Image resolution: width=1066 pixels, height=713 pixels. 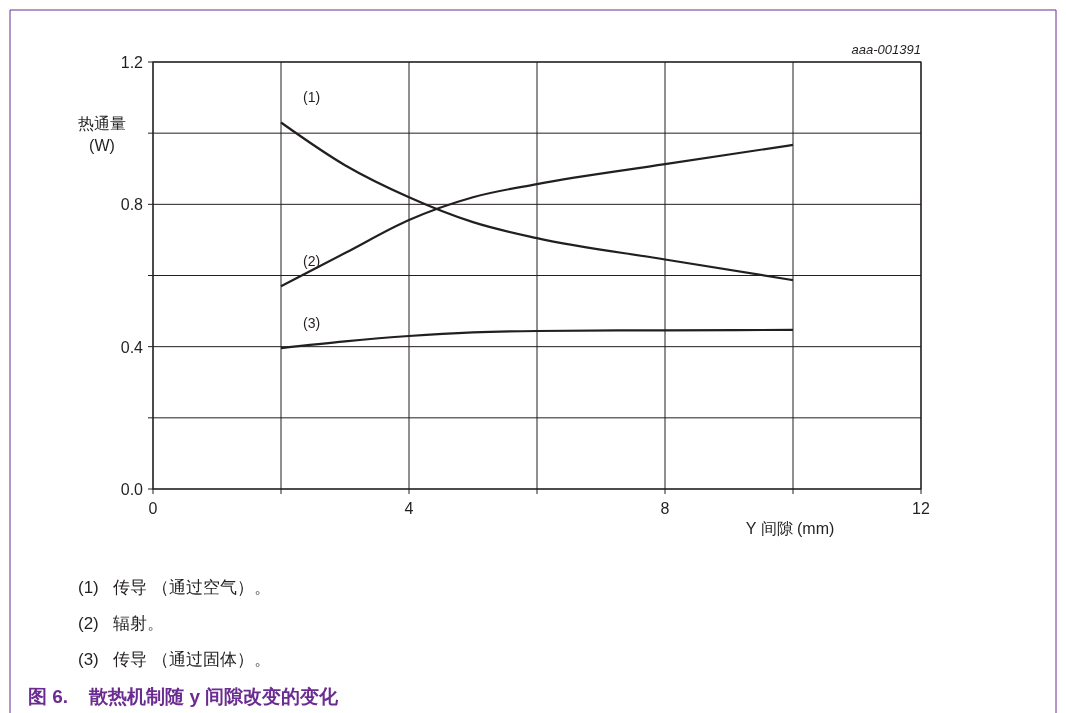 What do you see at coordinates (131, 489) in the screenshot?
I see `text: 0.0` at bounding box center [131, 489].